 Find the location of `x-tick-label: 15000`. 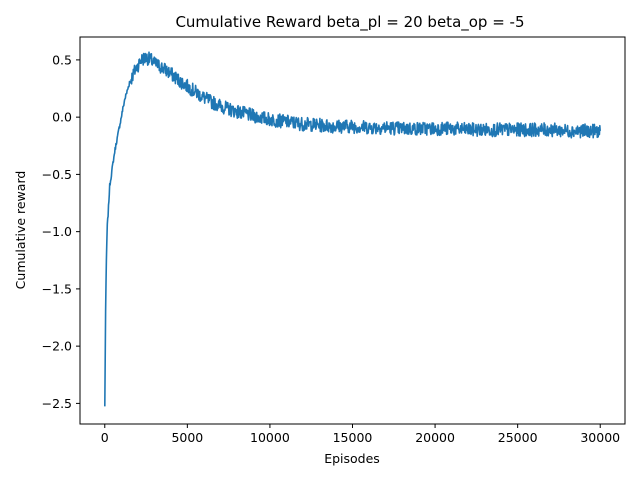

x-tick-label: 15000 is located at coordinates (353, 437).